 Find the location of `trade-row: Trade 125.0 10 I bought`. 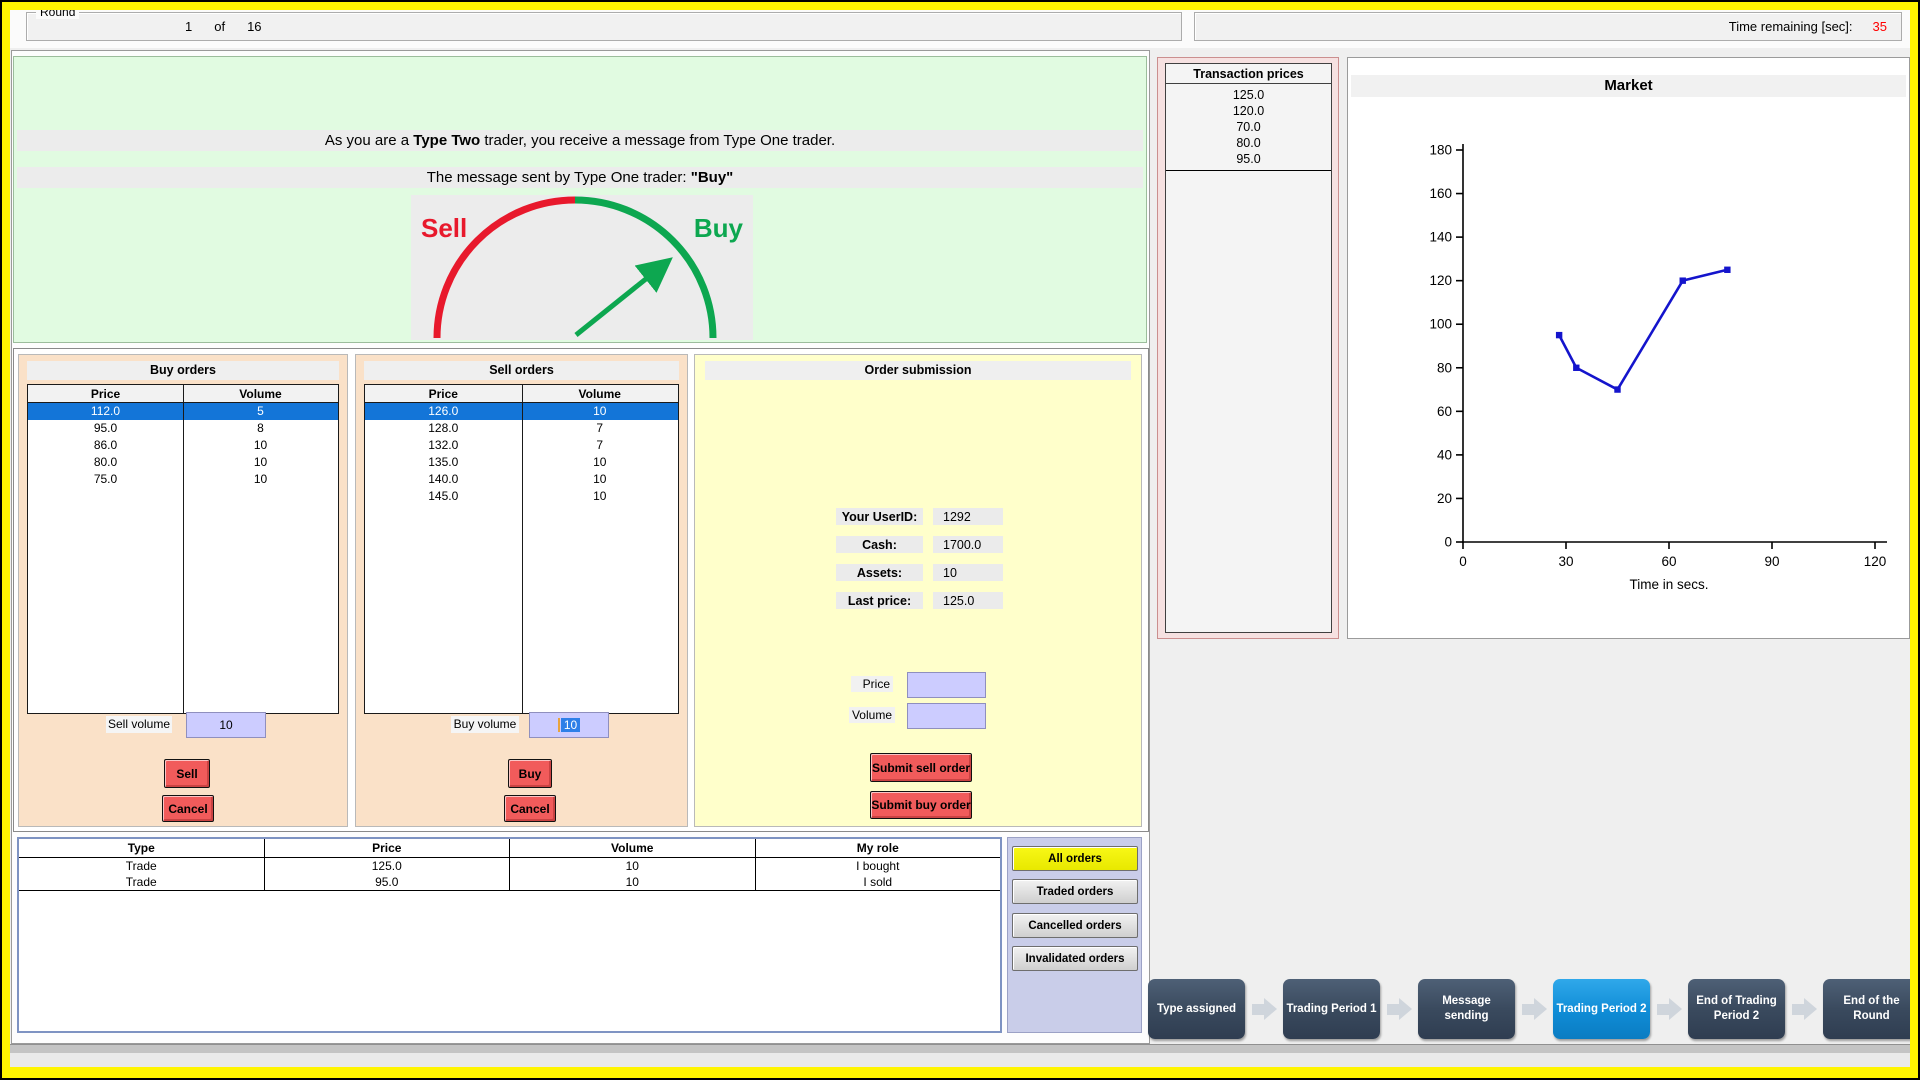

trade-row: Trade 125.0 10 I bought is located at coordinates (509, 866).